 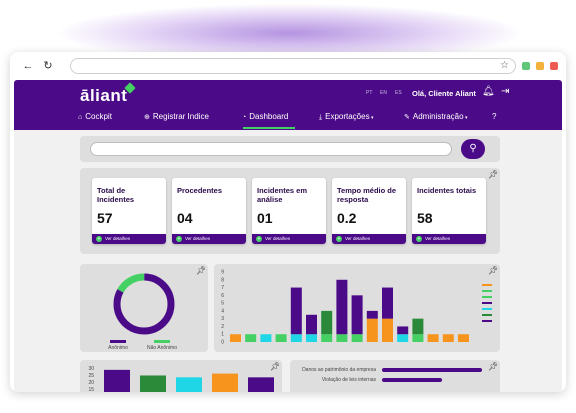 I want to click on reload-icon: ↻, so click(x=48, y=66).